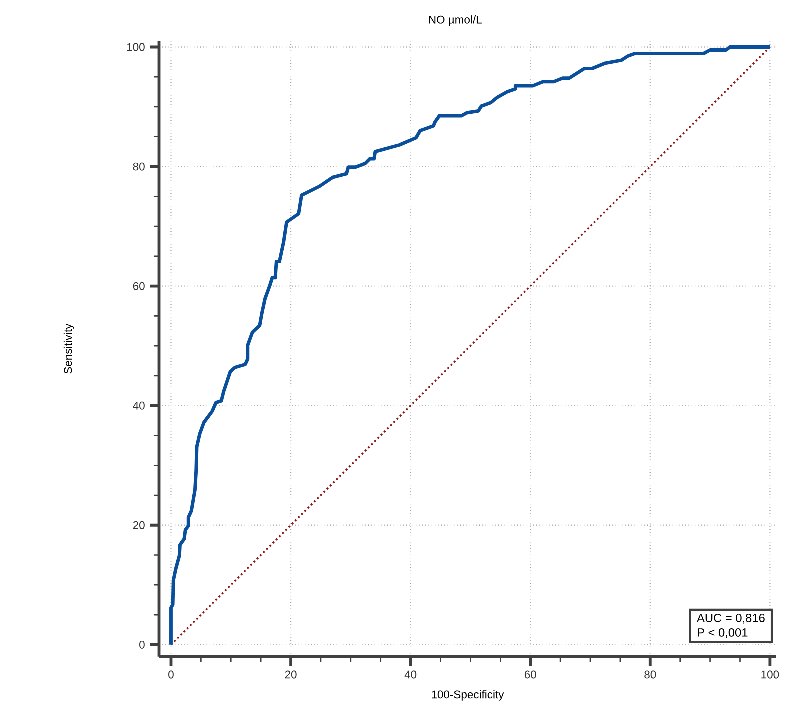  Describe the element at coordinates (139, 406) in the screenshot. I see `y-tick-label: 40` at that location.